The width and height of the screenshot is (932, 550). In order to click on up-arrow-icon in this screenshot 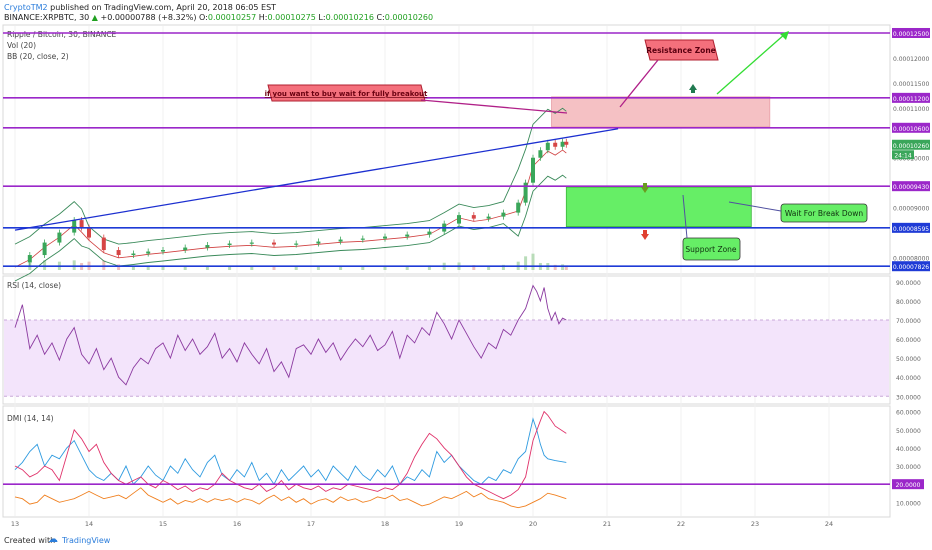, I will do `click(693, 87)`.